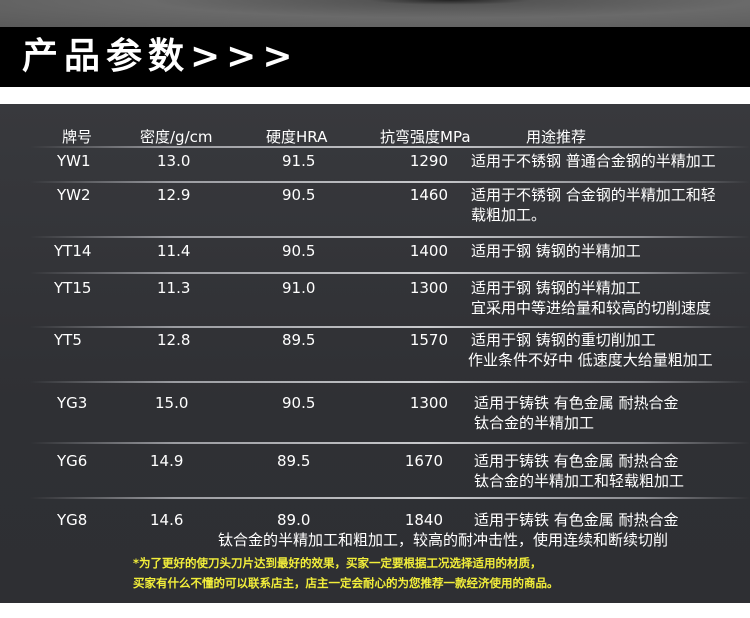 The width and height of the screenshot is (750, 618). What do you see at coordinates (174, 340) in the screenshot?
I see `density: 12.8` at bounding box center [174, 340].